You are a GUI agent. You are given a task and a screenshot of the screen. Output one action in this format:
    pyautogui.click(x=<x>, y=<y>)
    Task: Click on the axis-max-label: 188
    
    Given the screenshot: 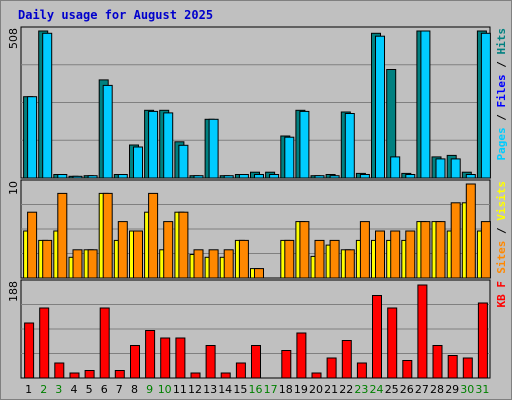 What is the action you would take?
    pyautogui.click(x=13, y=291)
    